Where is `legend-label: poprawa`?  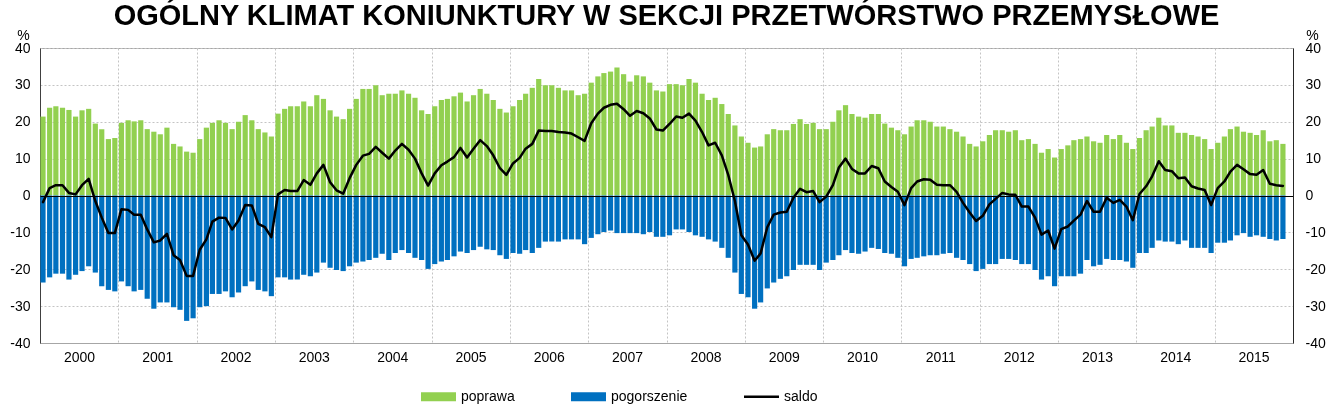
legend-label: poprawa is located at coordinates (488, 395).